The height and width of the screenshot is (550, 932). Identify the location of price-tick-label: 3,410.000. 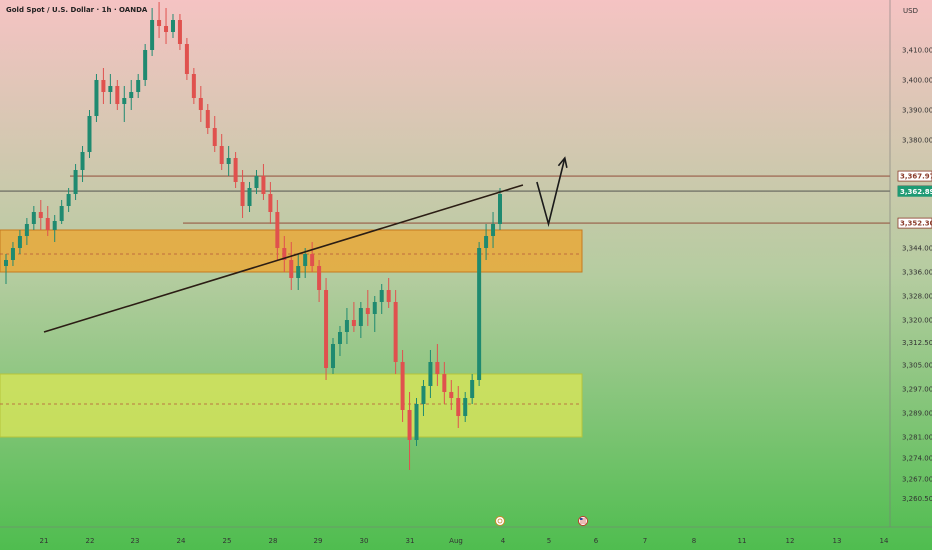
(917, 51).